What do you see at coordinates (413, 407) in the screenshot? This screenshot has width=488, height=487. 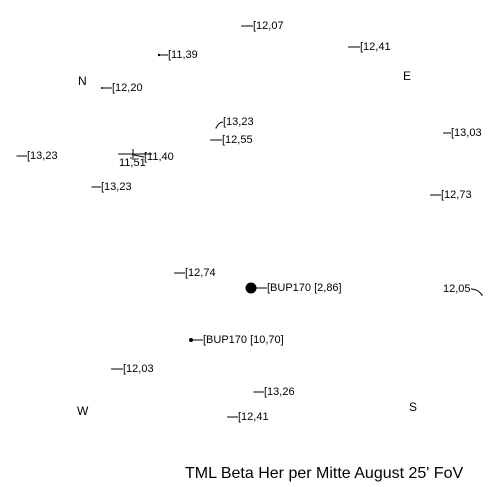 I see `direction-label: S` at bounding box center [413, 407].